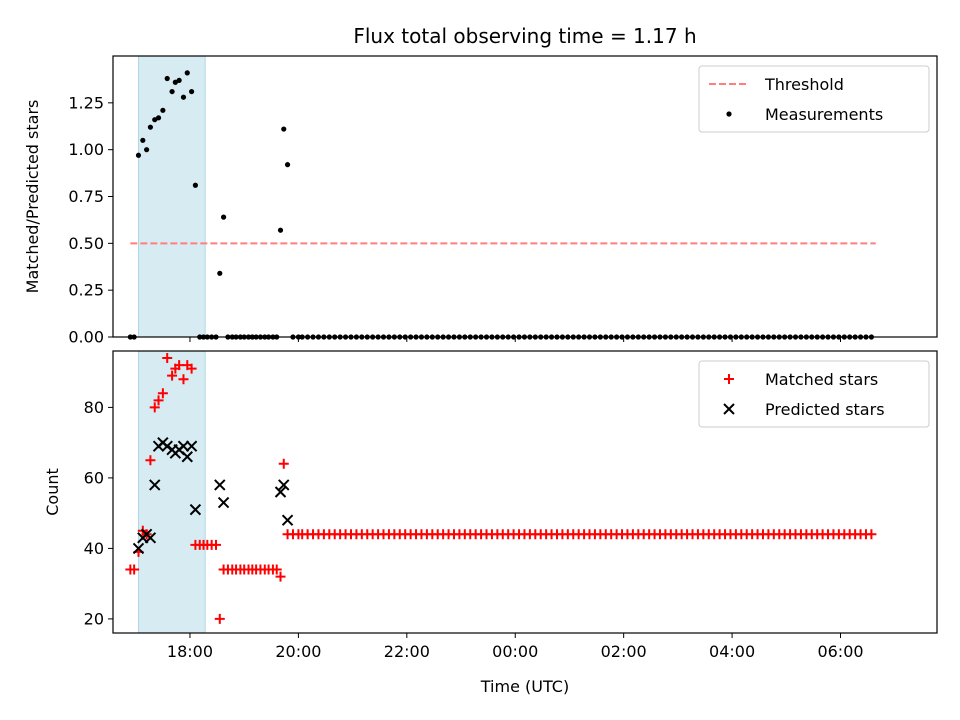  Describe the element at coordinates (86, 337) in the screenshot. I see `y-tick-label: 0.00` at that location.